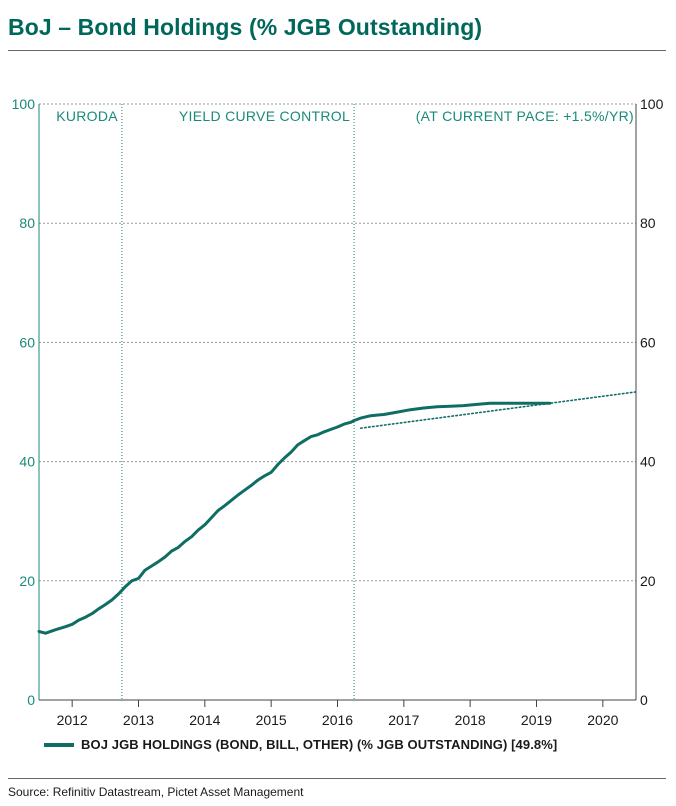 The width and height of the screenshot is (676, 806). What do you see at coordinates (602, 720) in the screenshot?
I see `x-tick-label: 2020` at bounding box center [602, 720].